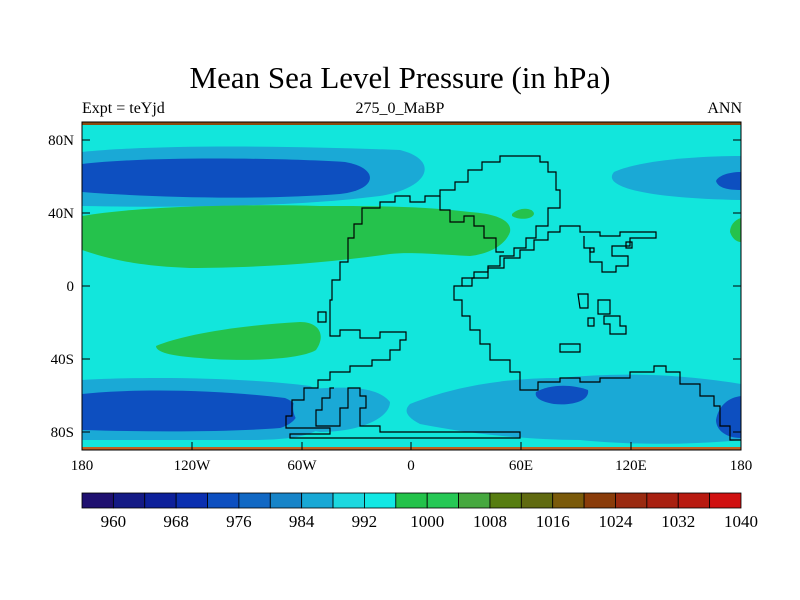  I want to click on time-label: 275_0_MaBP, so click(400, 108).